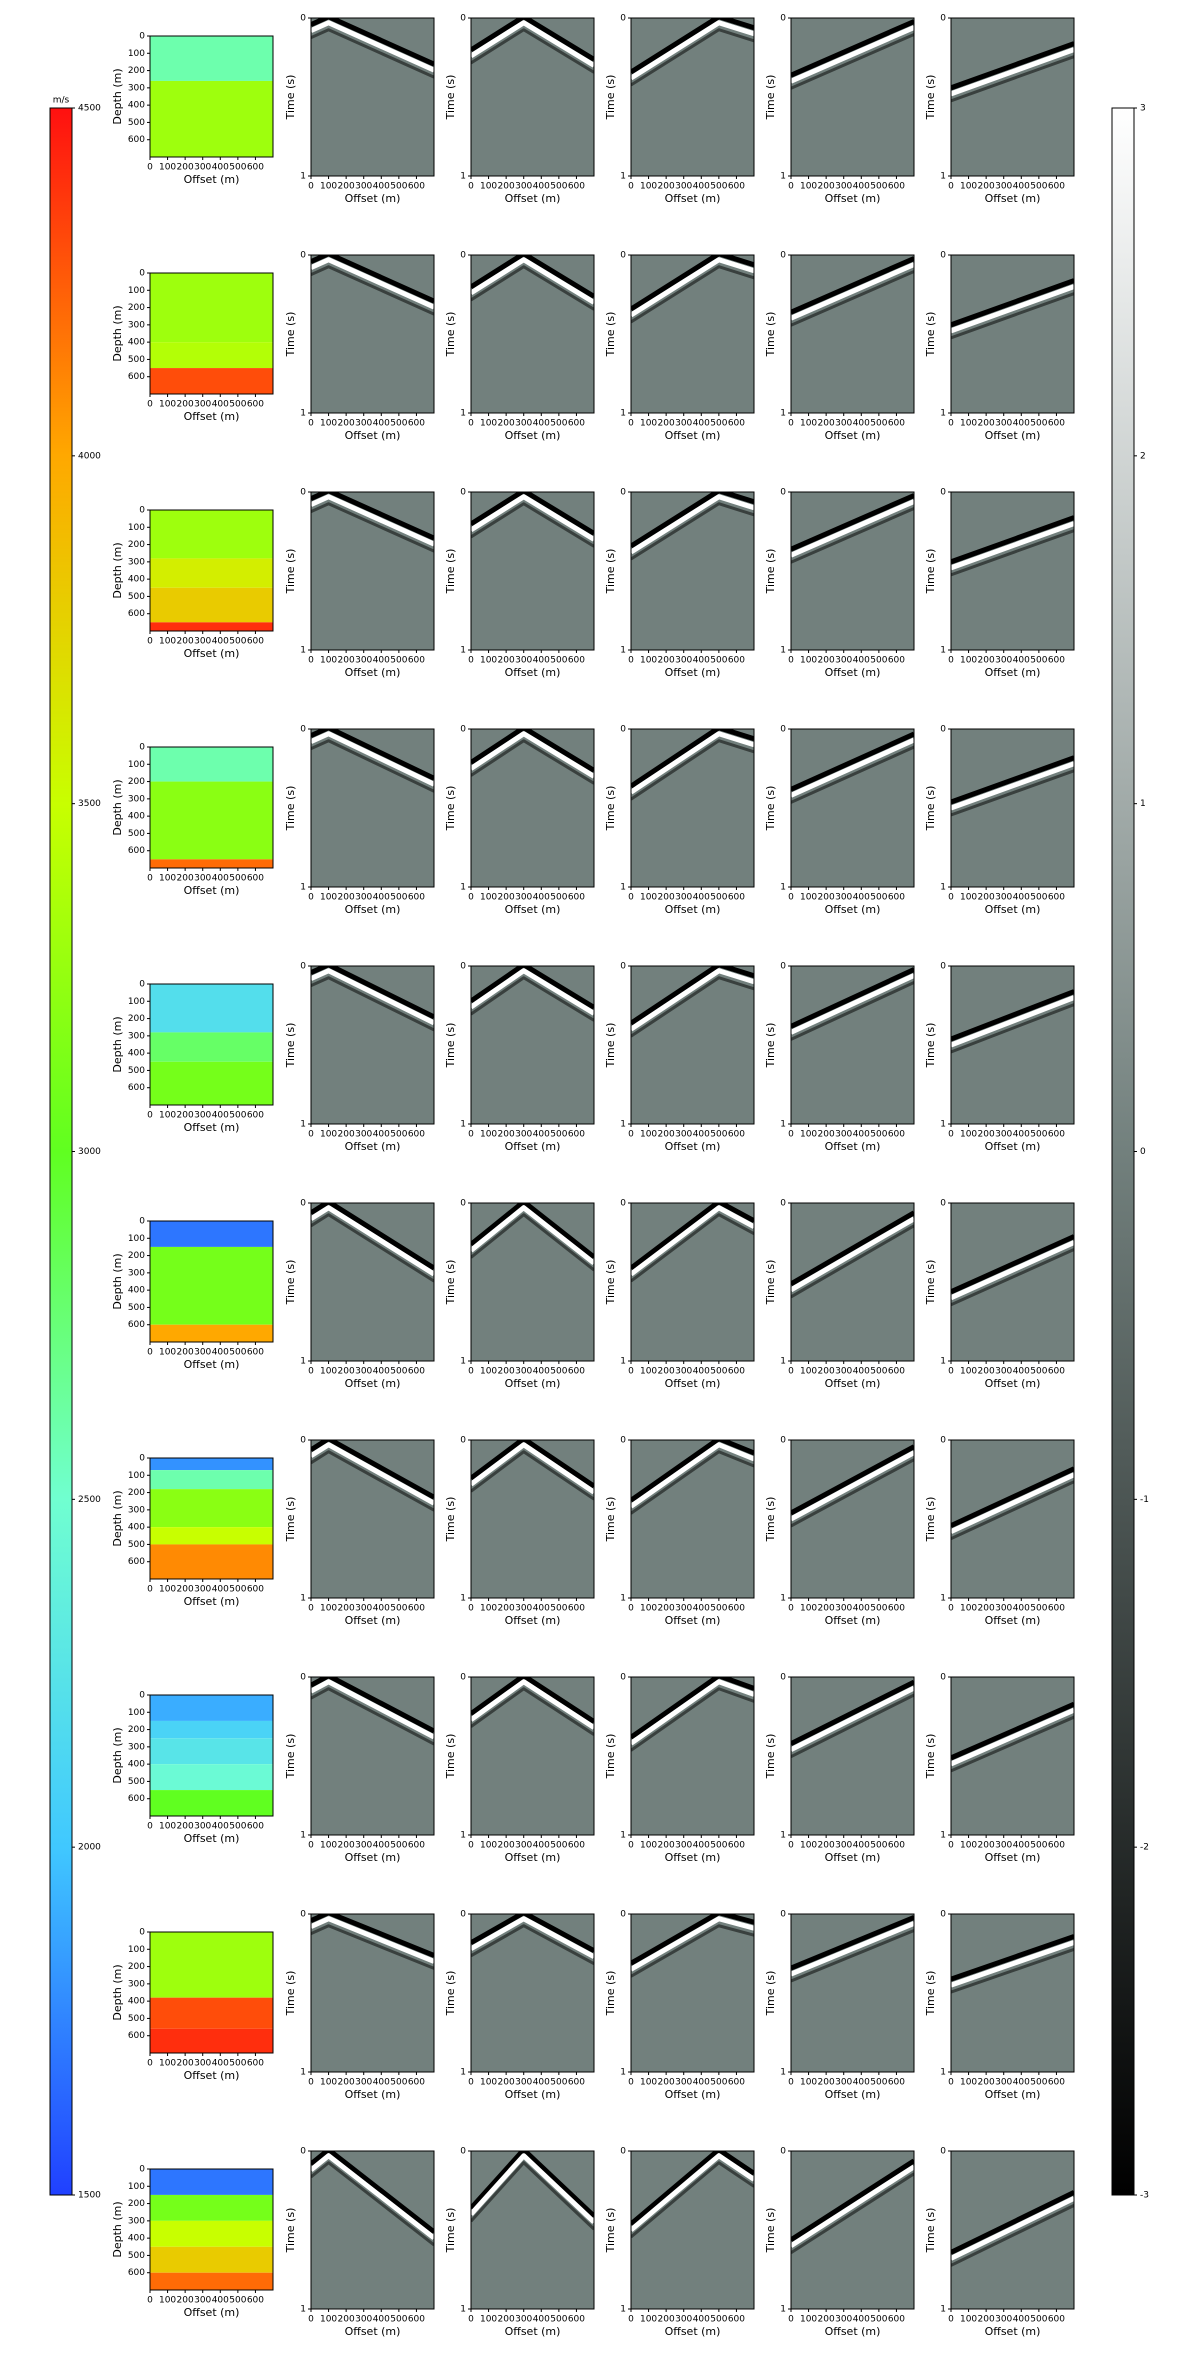 The height and width of the screenshot is (2375, 1202). I want to click on y-axis-label: Depth (m), so click(117, 570).